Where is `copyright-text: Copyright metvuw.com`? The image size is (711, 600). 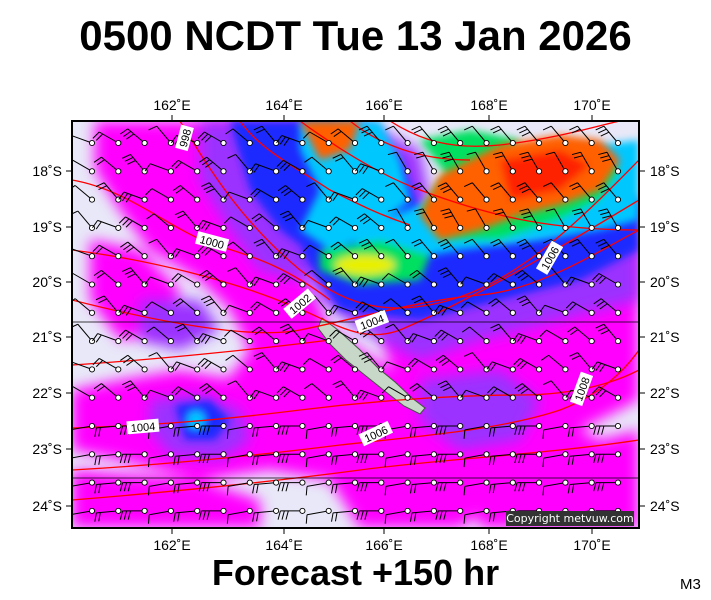 copyright-text: Copyright metvuw.com is located at coordinates (570, 518).